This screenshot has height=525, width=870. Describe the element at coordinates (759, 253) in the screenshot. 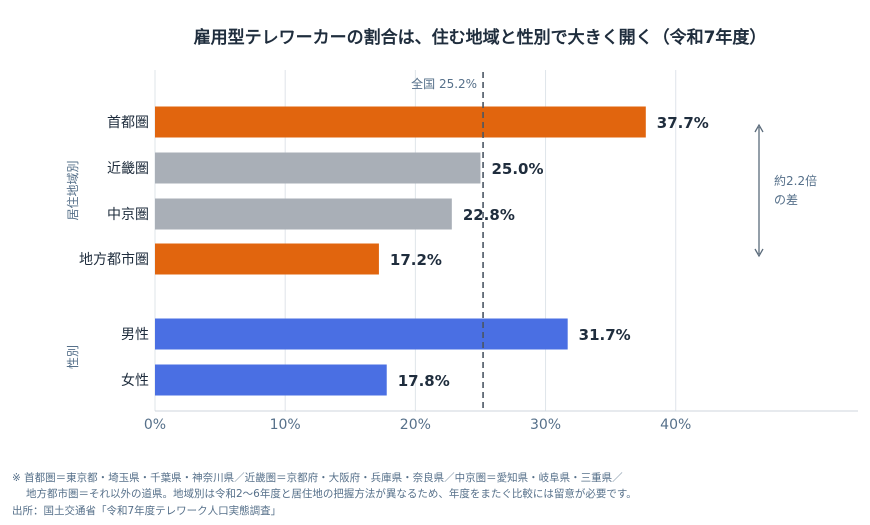

I see `gap-arrow-head-bottom` at that location.